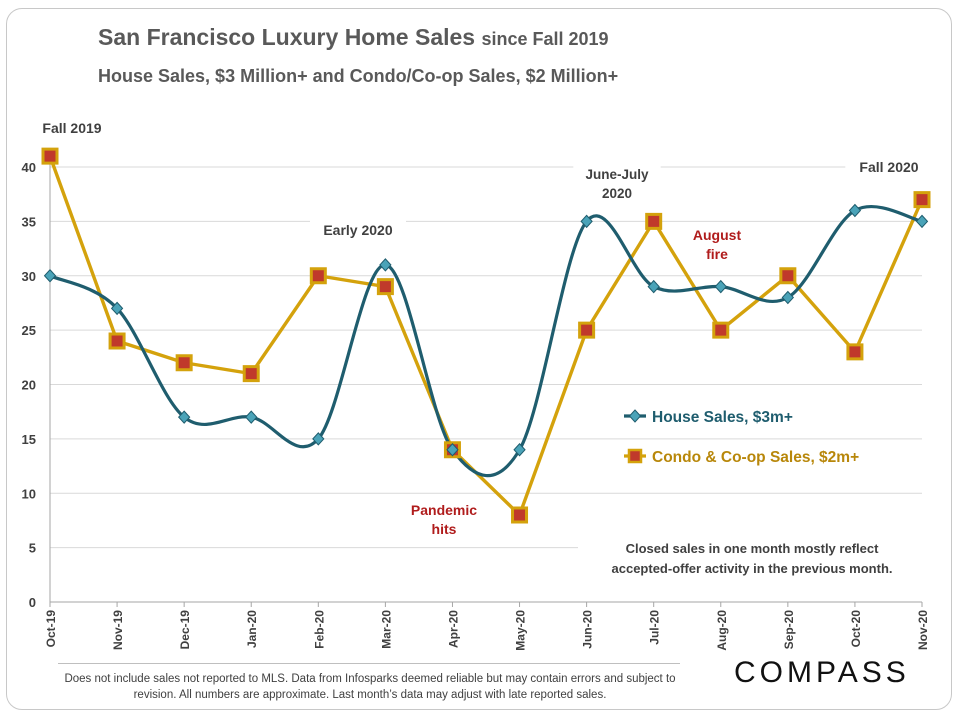 Image resolution: width=960 pixels, height=720 pixels. I want to click on note-bg, so click(750, 557).